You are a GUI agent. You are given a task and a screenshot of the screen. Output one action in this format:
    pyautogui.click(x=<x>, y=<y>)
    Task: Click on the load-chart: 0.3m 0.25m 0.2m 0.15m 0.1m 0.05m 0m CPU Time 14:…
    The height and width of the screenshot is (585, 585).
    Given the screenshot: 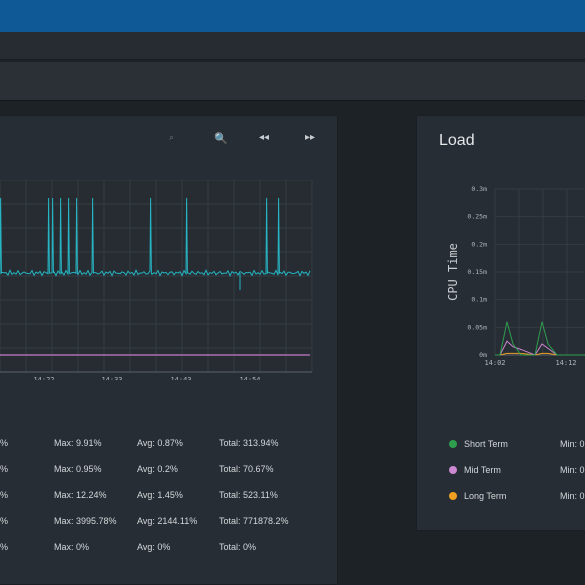 What is the action you would take?
    pyautogui.click(x=512, y=285)
    